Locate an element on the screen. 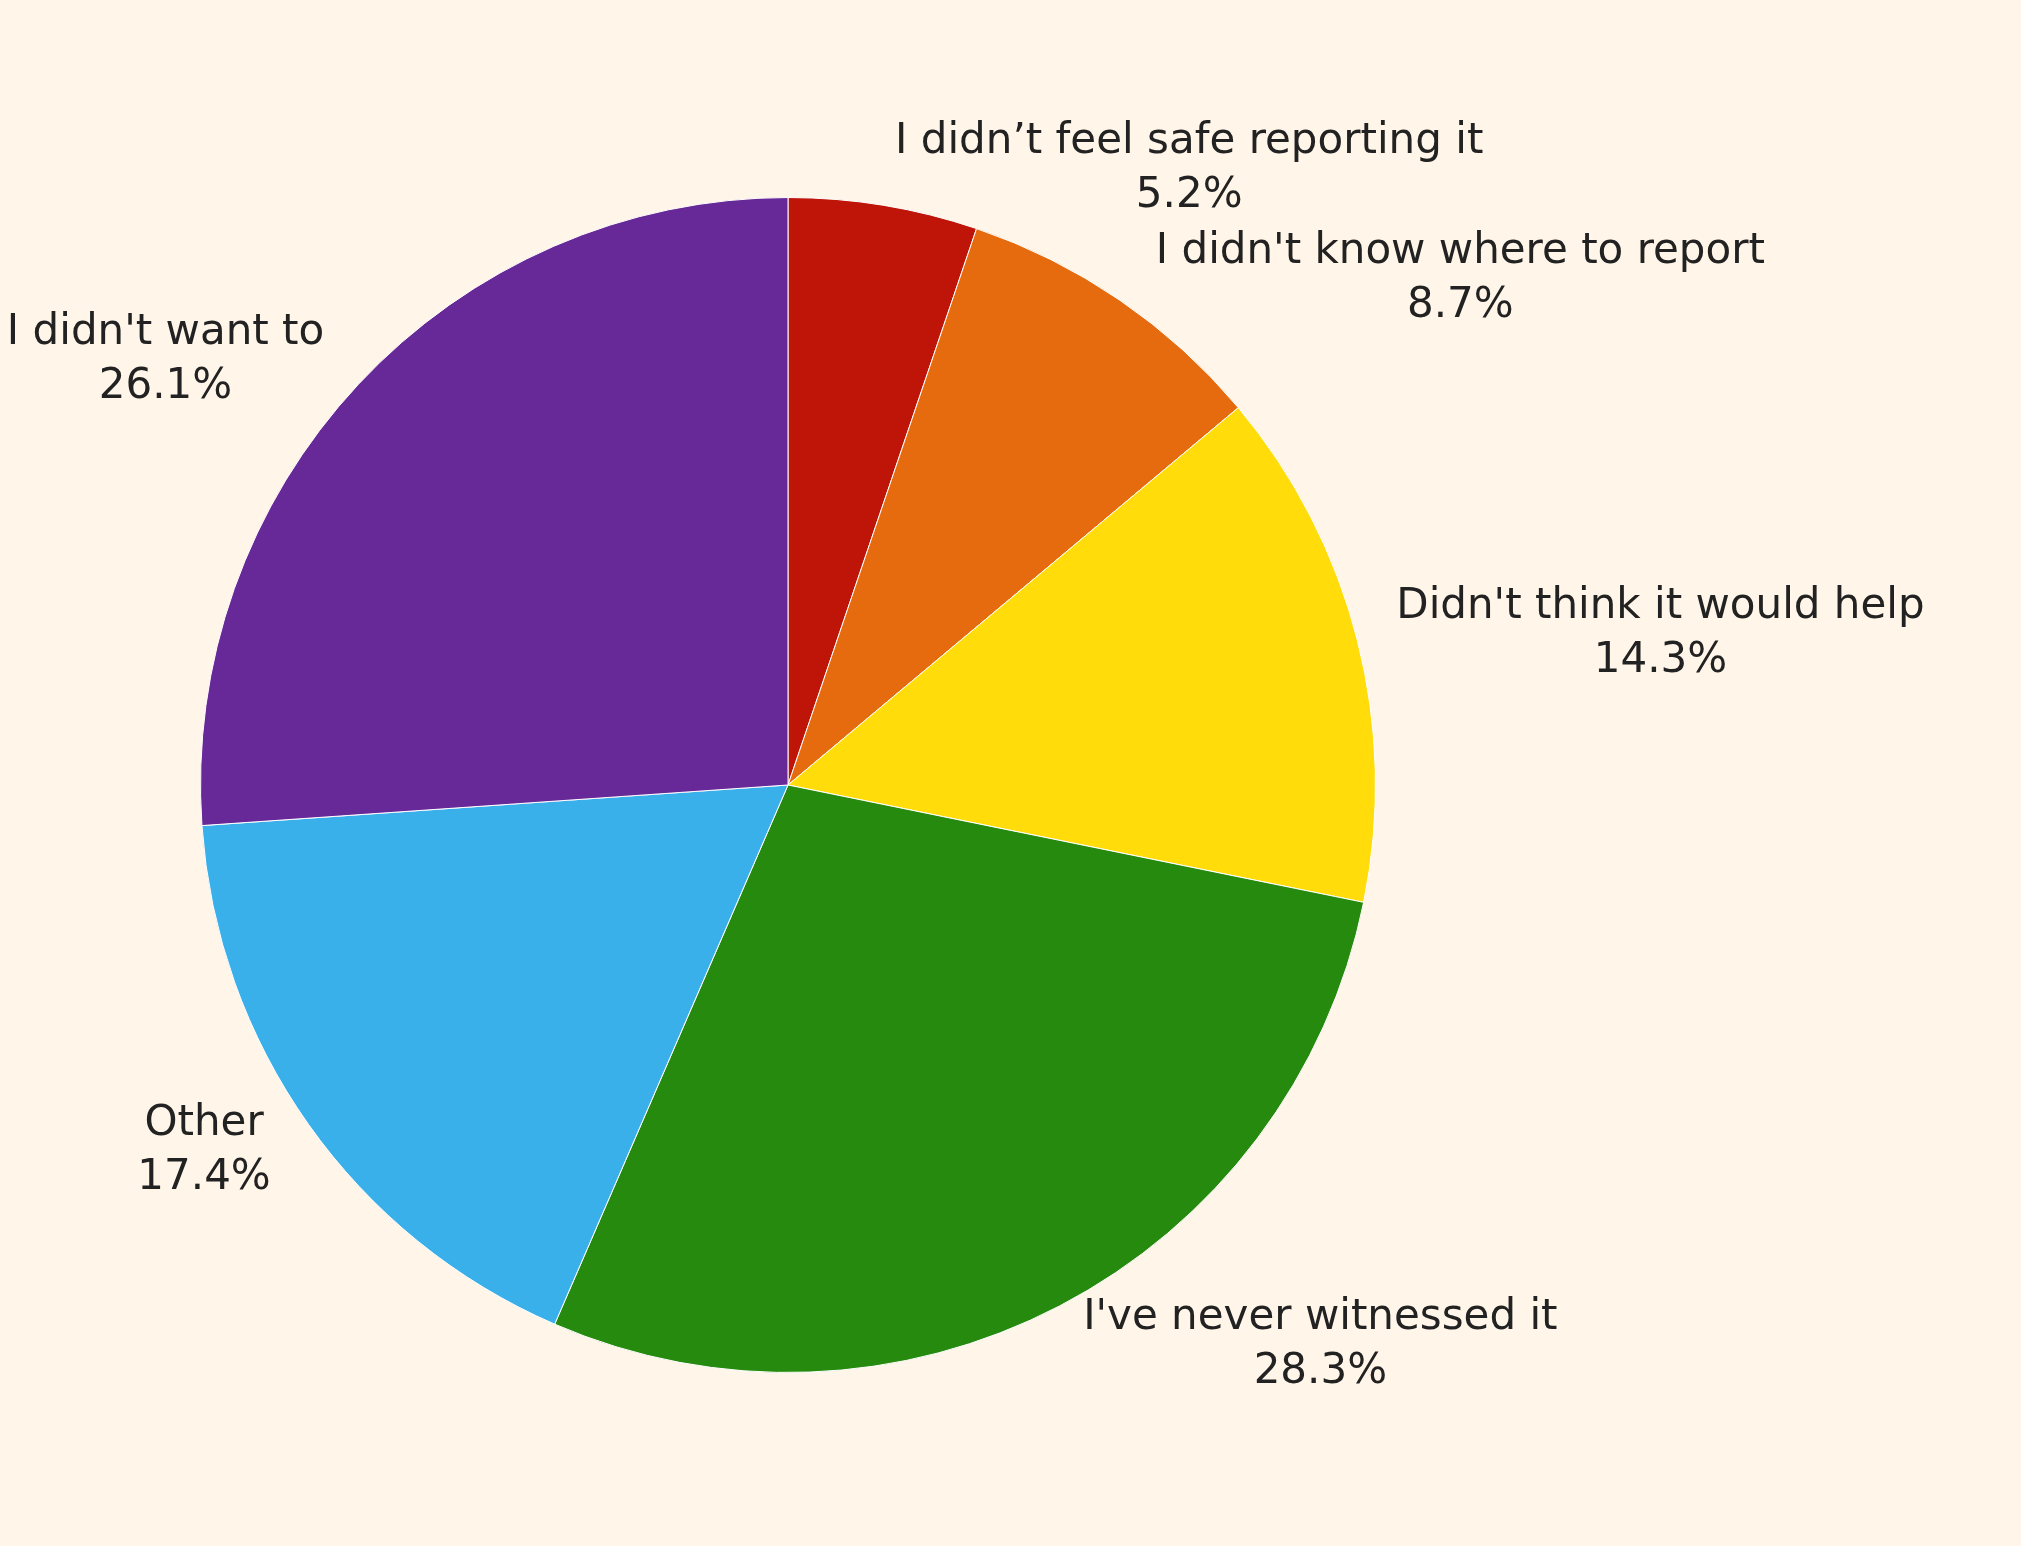 This screenshot has width=2021, height=1546. slice-label: I didn’t feel safe reporting it is located at coordinates (1189, 139).